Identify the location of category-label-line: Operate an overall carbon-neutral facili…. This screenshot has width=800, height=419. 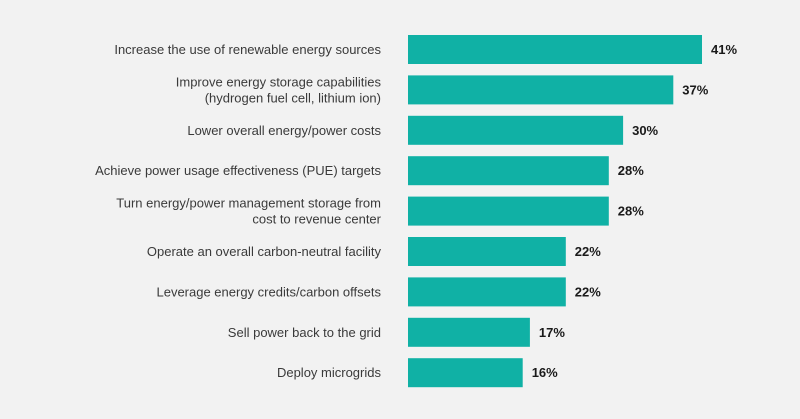
(264, 251).